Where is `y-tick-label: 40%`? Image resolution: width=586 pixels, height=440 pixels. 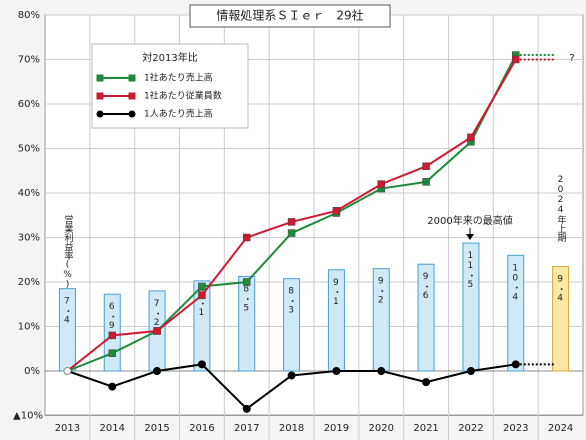 y-tick-label: 40% is located at coordinates (29, 193).